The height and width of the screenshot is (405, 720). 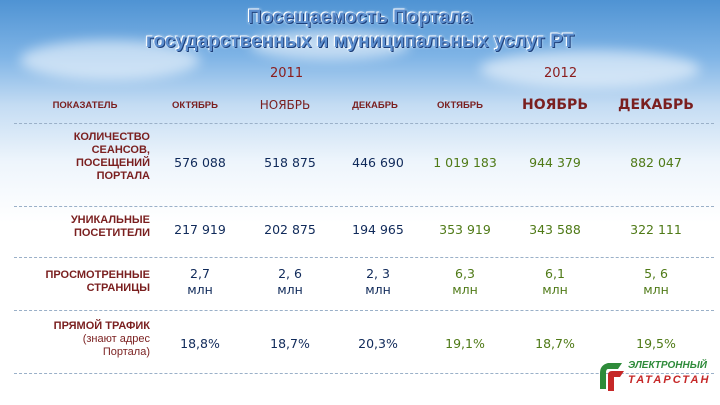 What do you see at coordinates (555, 229) in the screenshot?
I see `table-cell: 343 588` at bounding box center [555, 229].